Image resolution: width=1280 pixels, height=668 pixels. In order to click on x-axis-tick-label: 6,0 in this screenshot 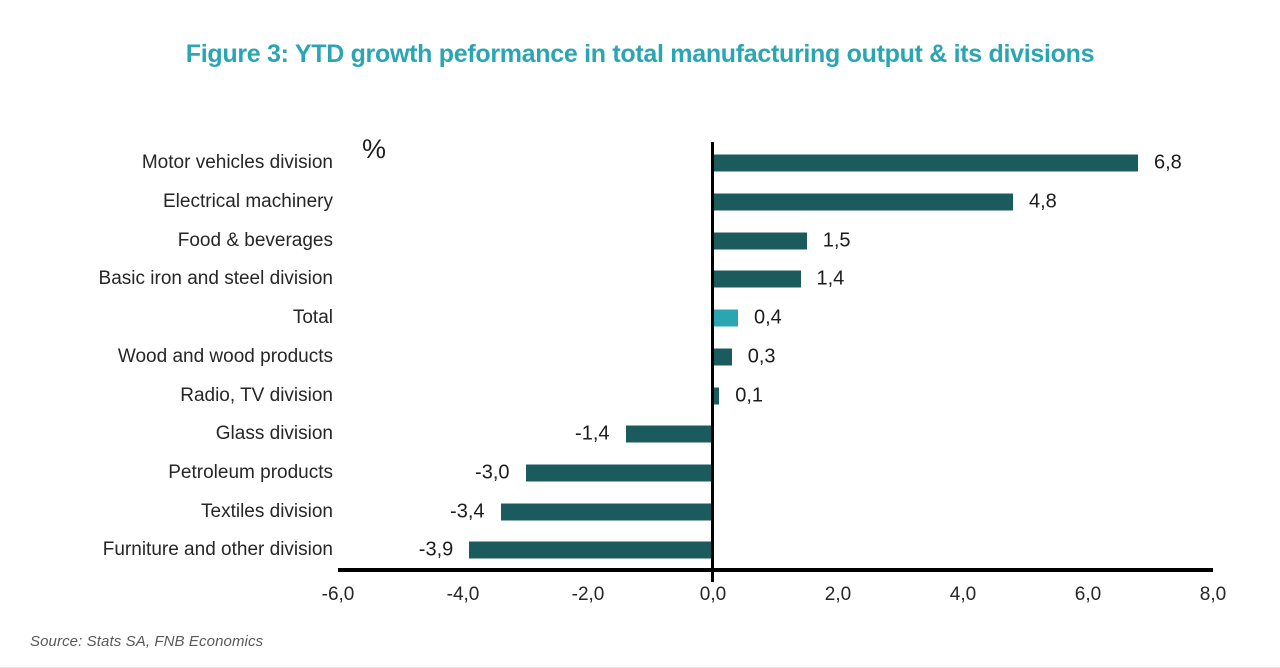, I will do `click(1088, 594)`.